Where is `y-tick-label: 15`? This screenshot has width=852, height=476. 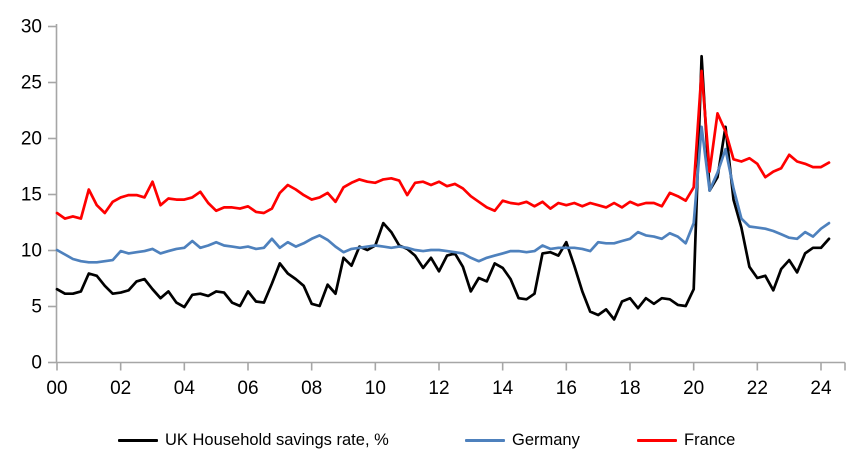 y-tick-label: 15 is located at coordinates (31, 195).